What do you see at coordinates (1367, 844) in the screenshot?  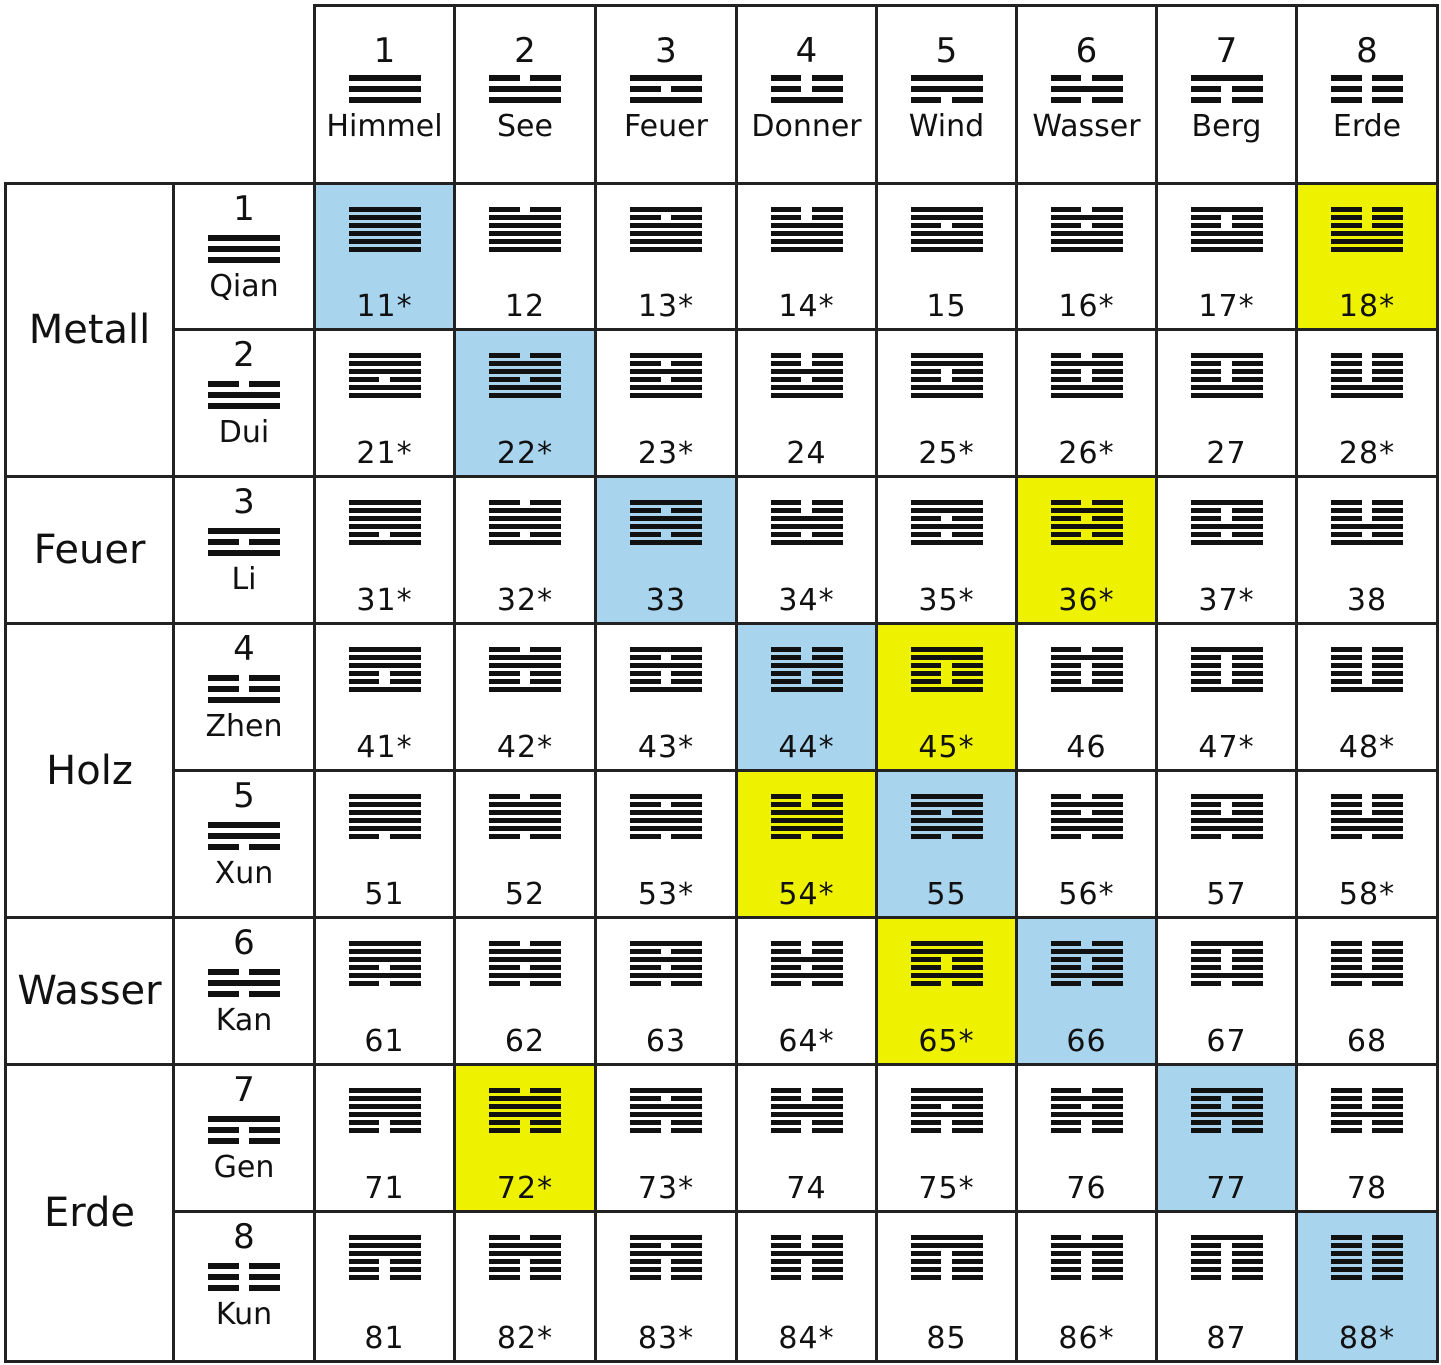 I see `hexagram-cell: 58*` at bounding box center [1367, 844].